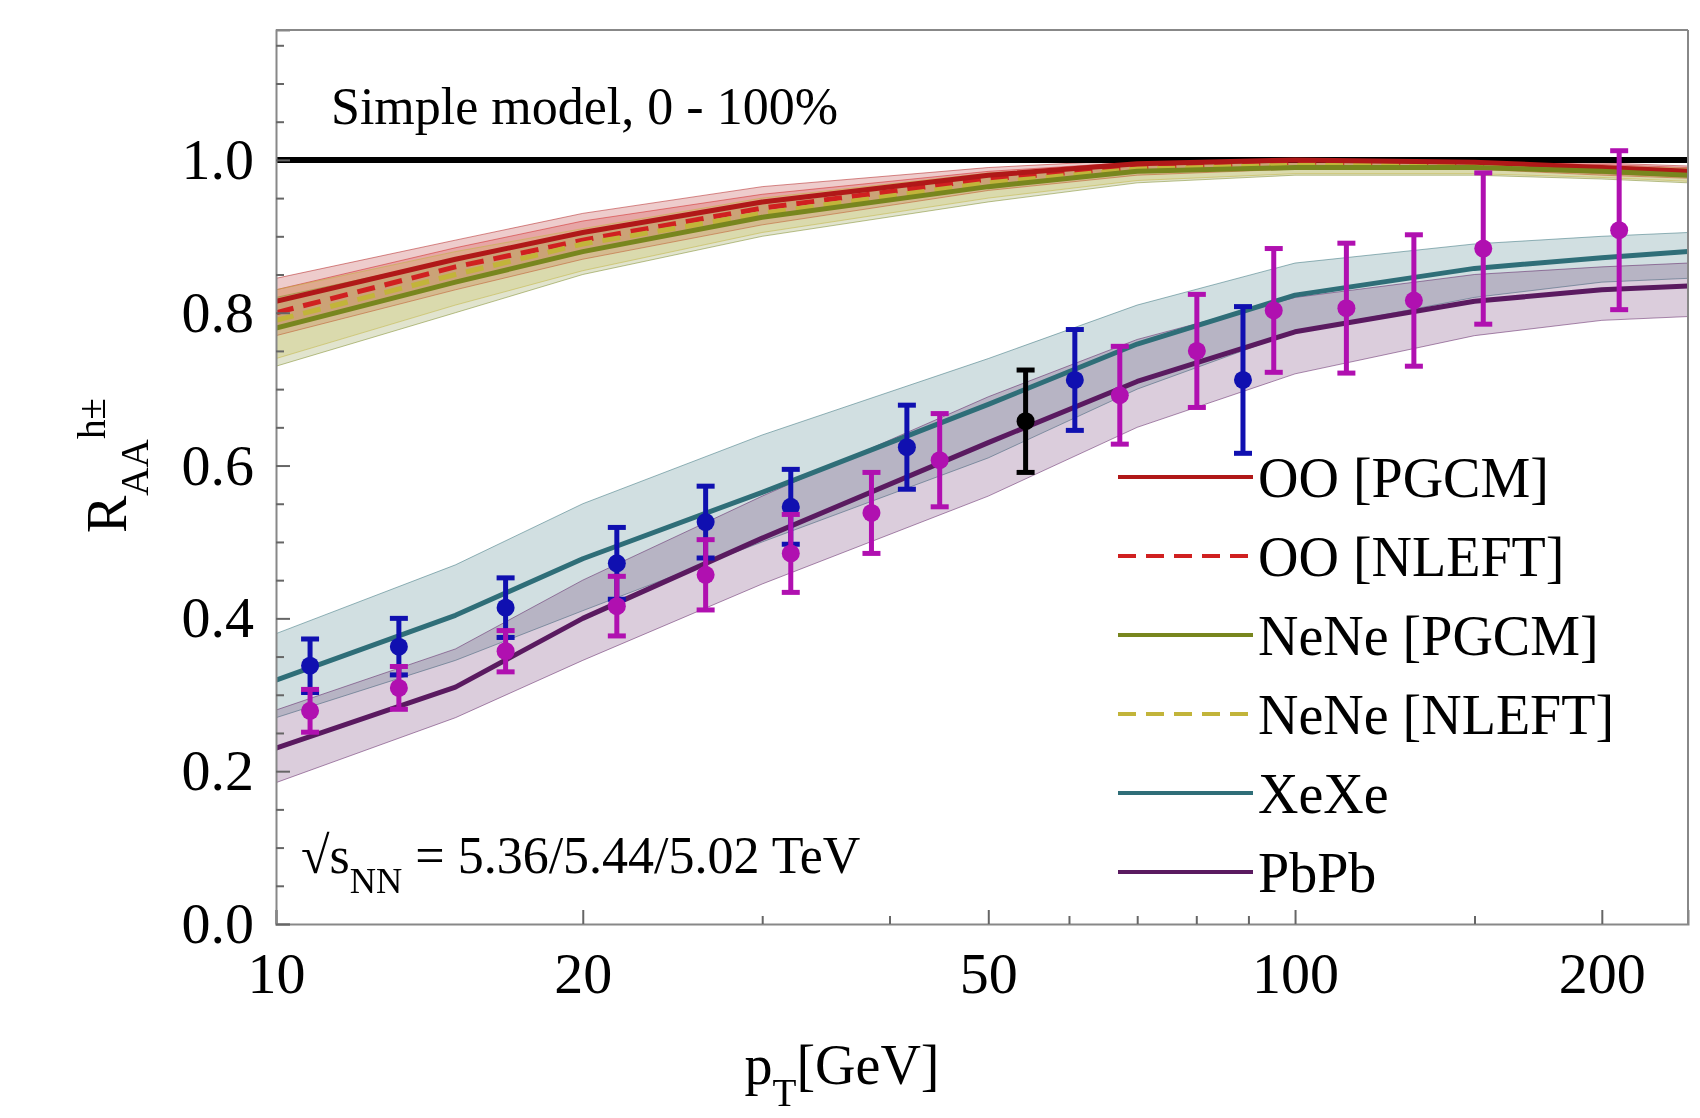 This screenshot has height=1118, width=1700. Describe the element at coordinates (1436, 715) in the screenshot. I see `legend-label: NeNe [NLEFT]` at that location.